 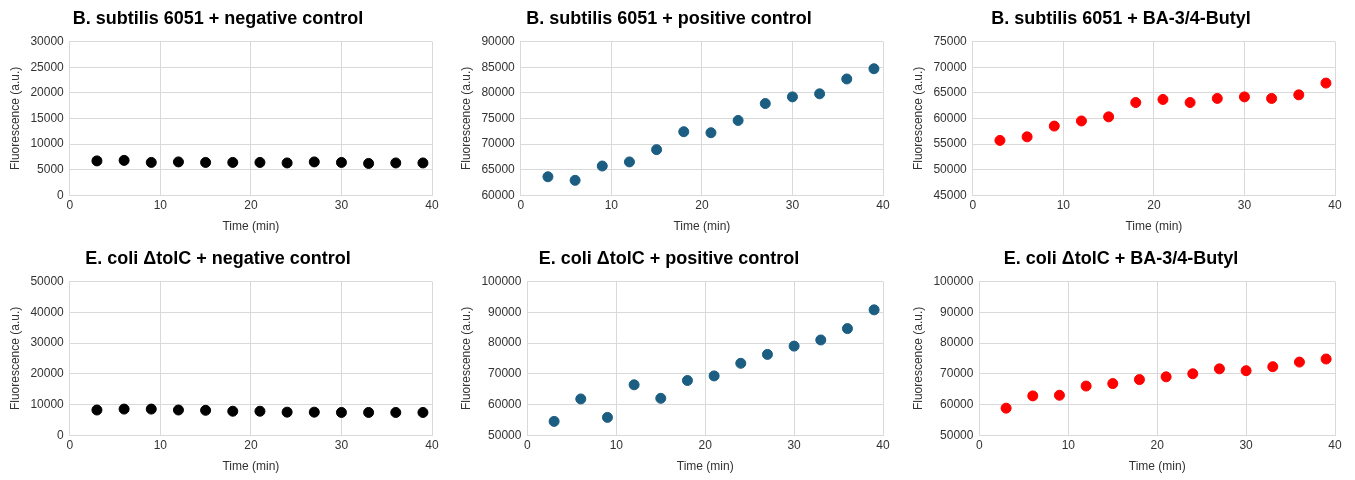 I want to click on y-tick-label: 45000, so click(x=950, y=194).